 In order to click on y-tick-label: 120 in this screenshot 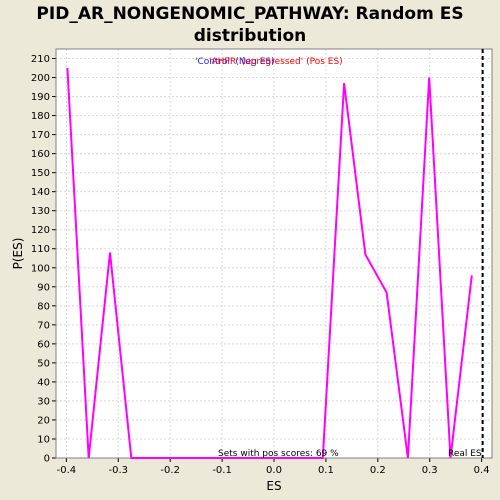, I will do `click(40, 230)`.